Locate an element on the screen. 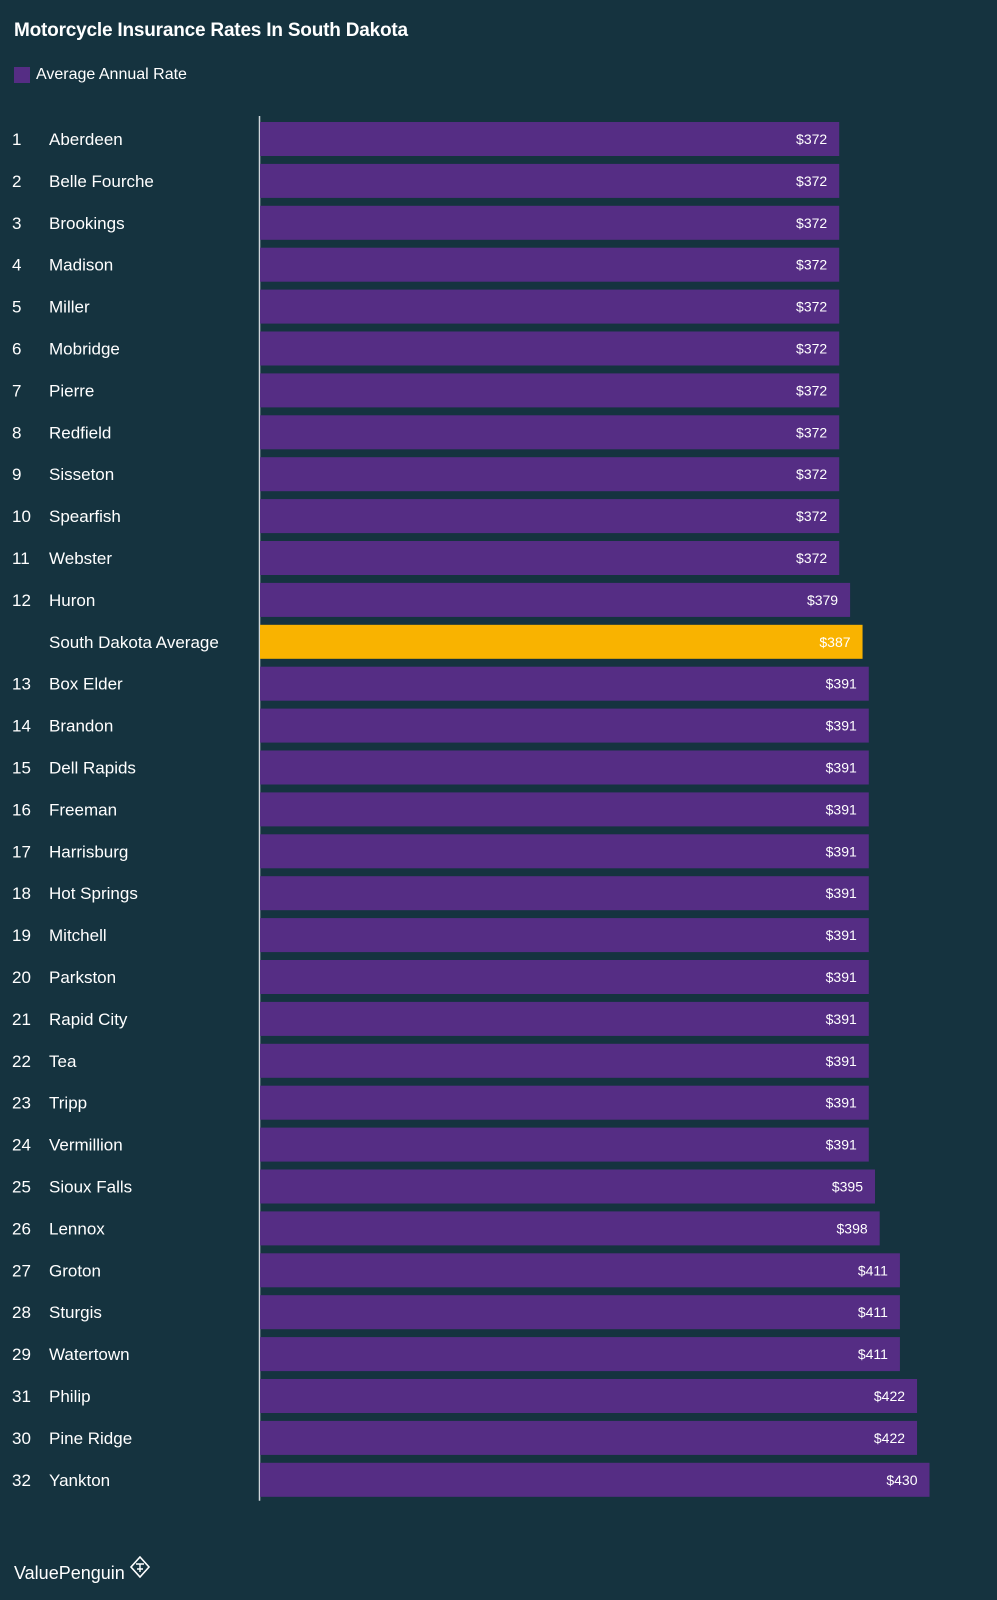 The height and width of the screenshot is (1600, 997). rank-label: 18 is located at coordinates (21, 893).